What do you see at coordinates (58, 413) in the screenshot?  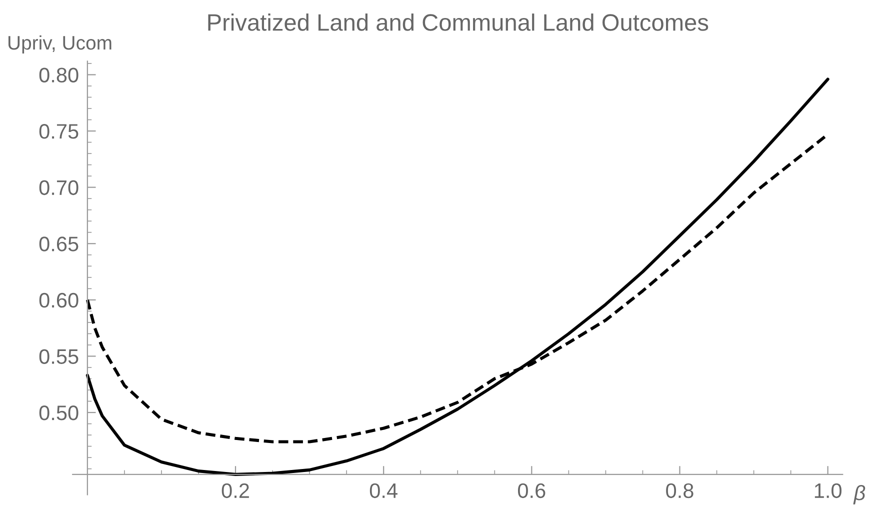 I see `y-tick-label: 0.50` at bounding box center [58, 413].